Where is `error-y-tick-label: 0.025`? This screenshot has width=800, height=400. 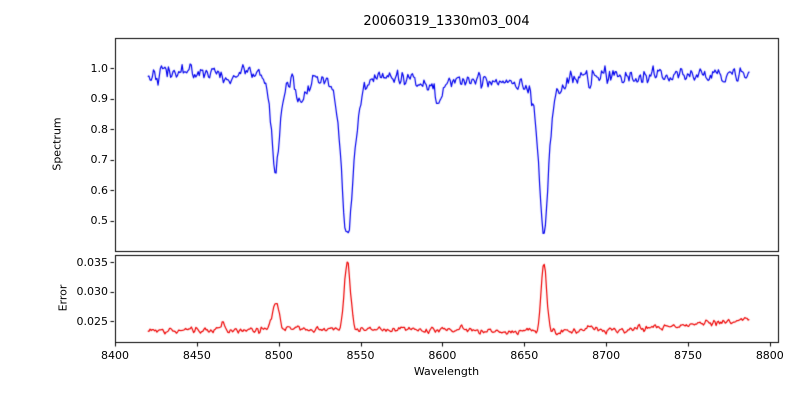
error-y-tick-label: 0.025 is located at coordinates (92, 321).